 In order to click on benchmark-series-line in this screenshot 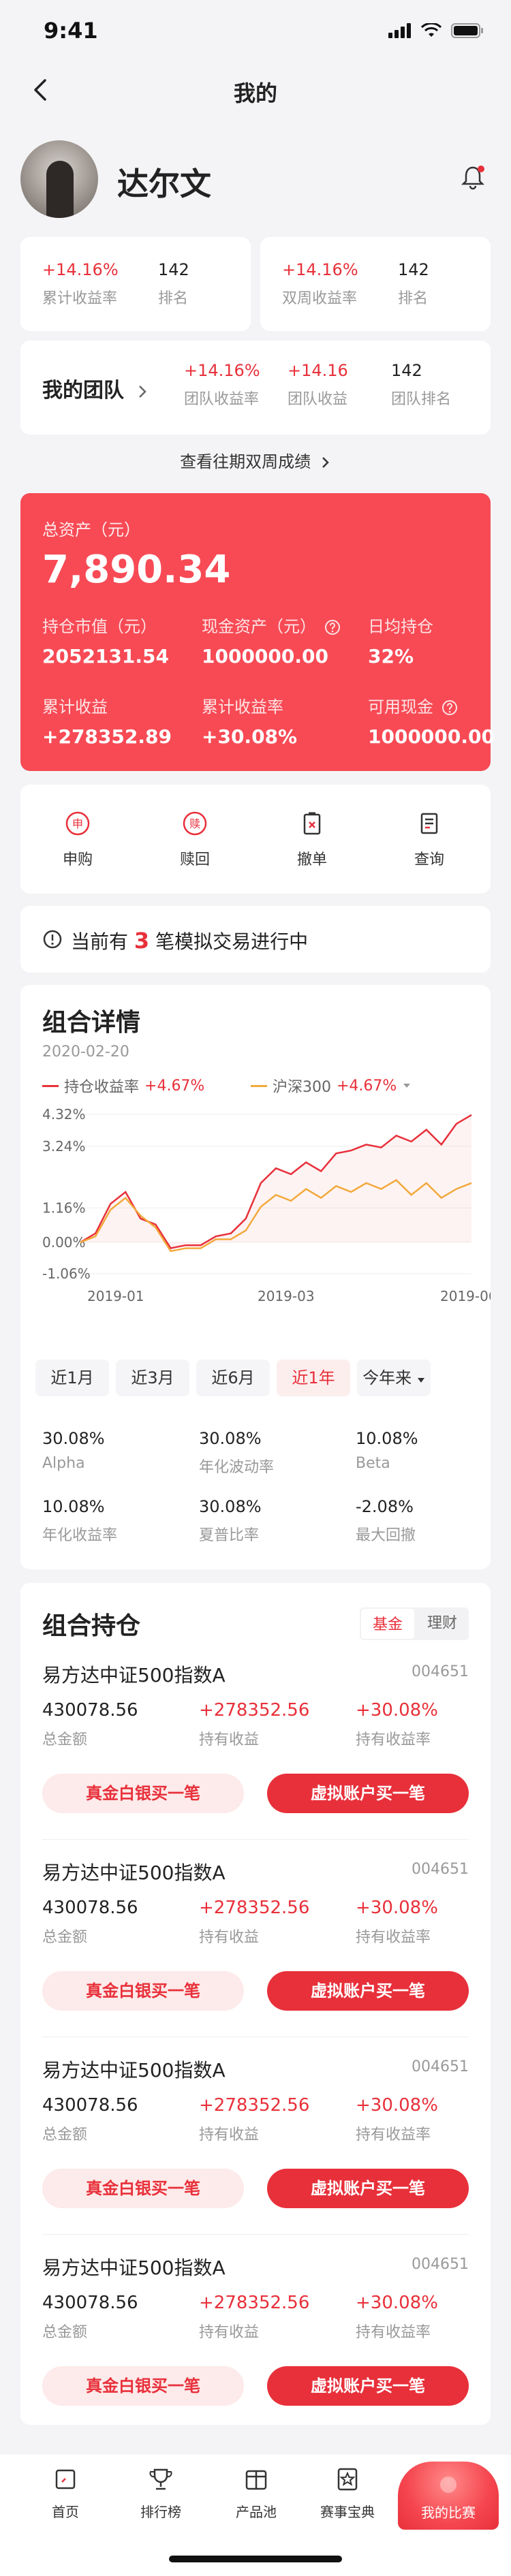, I will do `click(276, 1216)`.